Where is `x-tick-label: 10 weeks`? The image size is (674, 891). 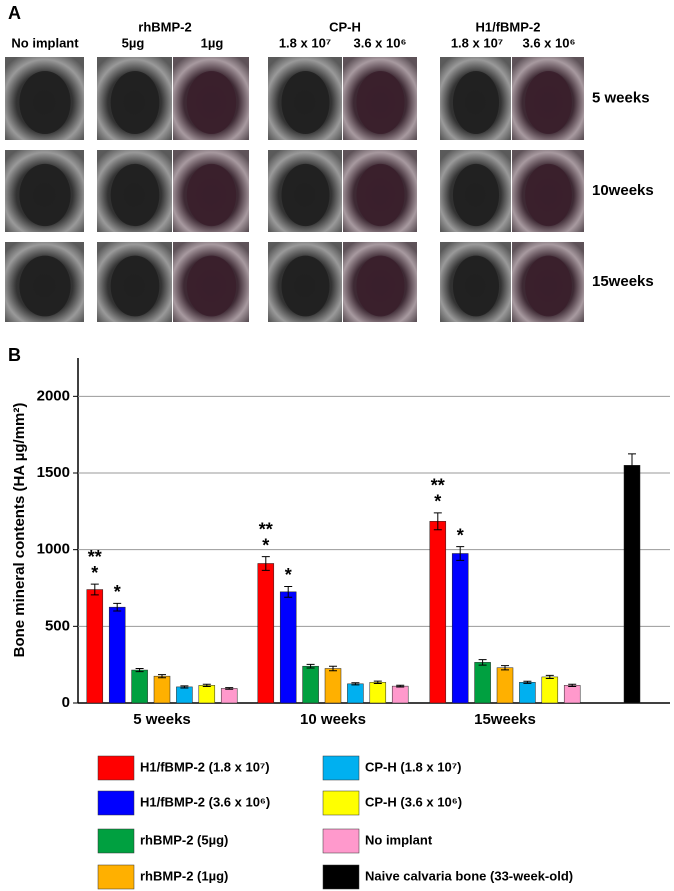 x-tick-label: 10 weeks is located at coordinates (333, 719).